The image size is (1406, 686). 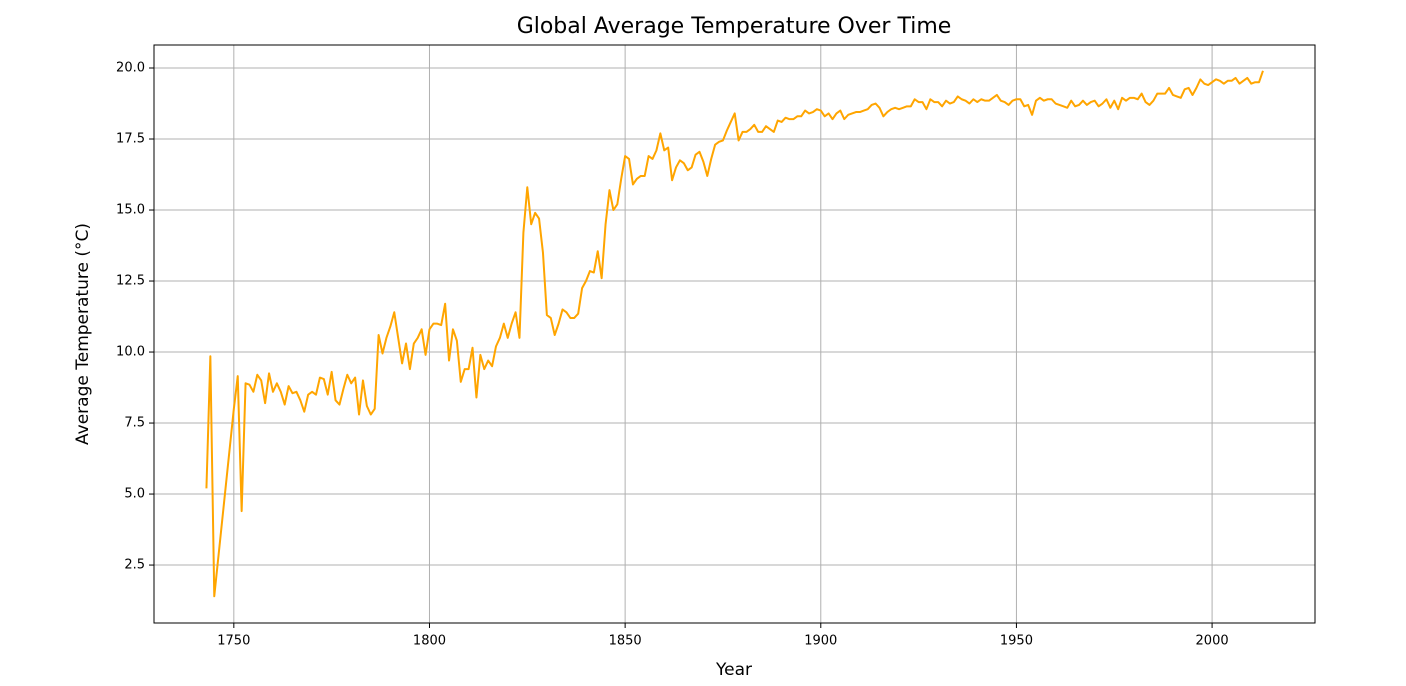 I want to click on y-axis-label: Average Temperature (°C), so click(x=83, y=334).